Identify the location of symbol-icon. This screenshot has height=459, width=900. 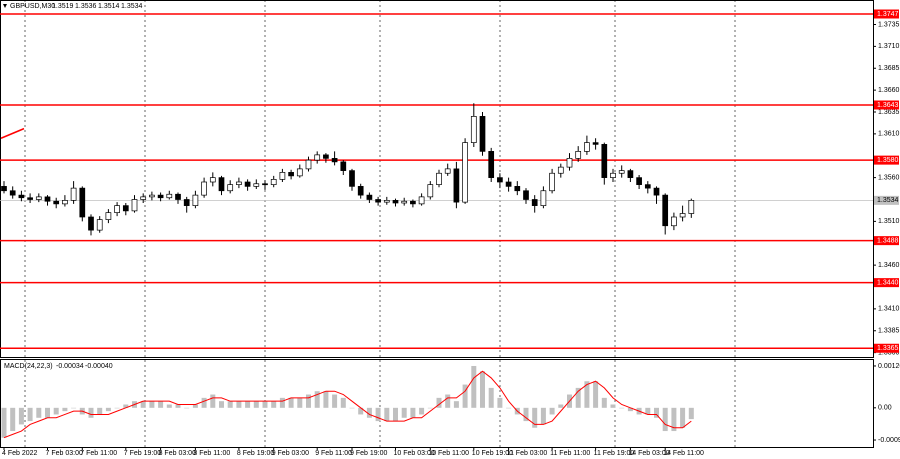
(5, 6).